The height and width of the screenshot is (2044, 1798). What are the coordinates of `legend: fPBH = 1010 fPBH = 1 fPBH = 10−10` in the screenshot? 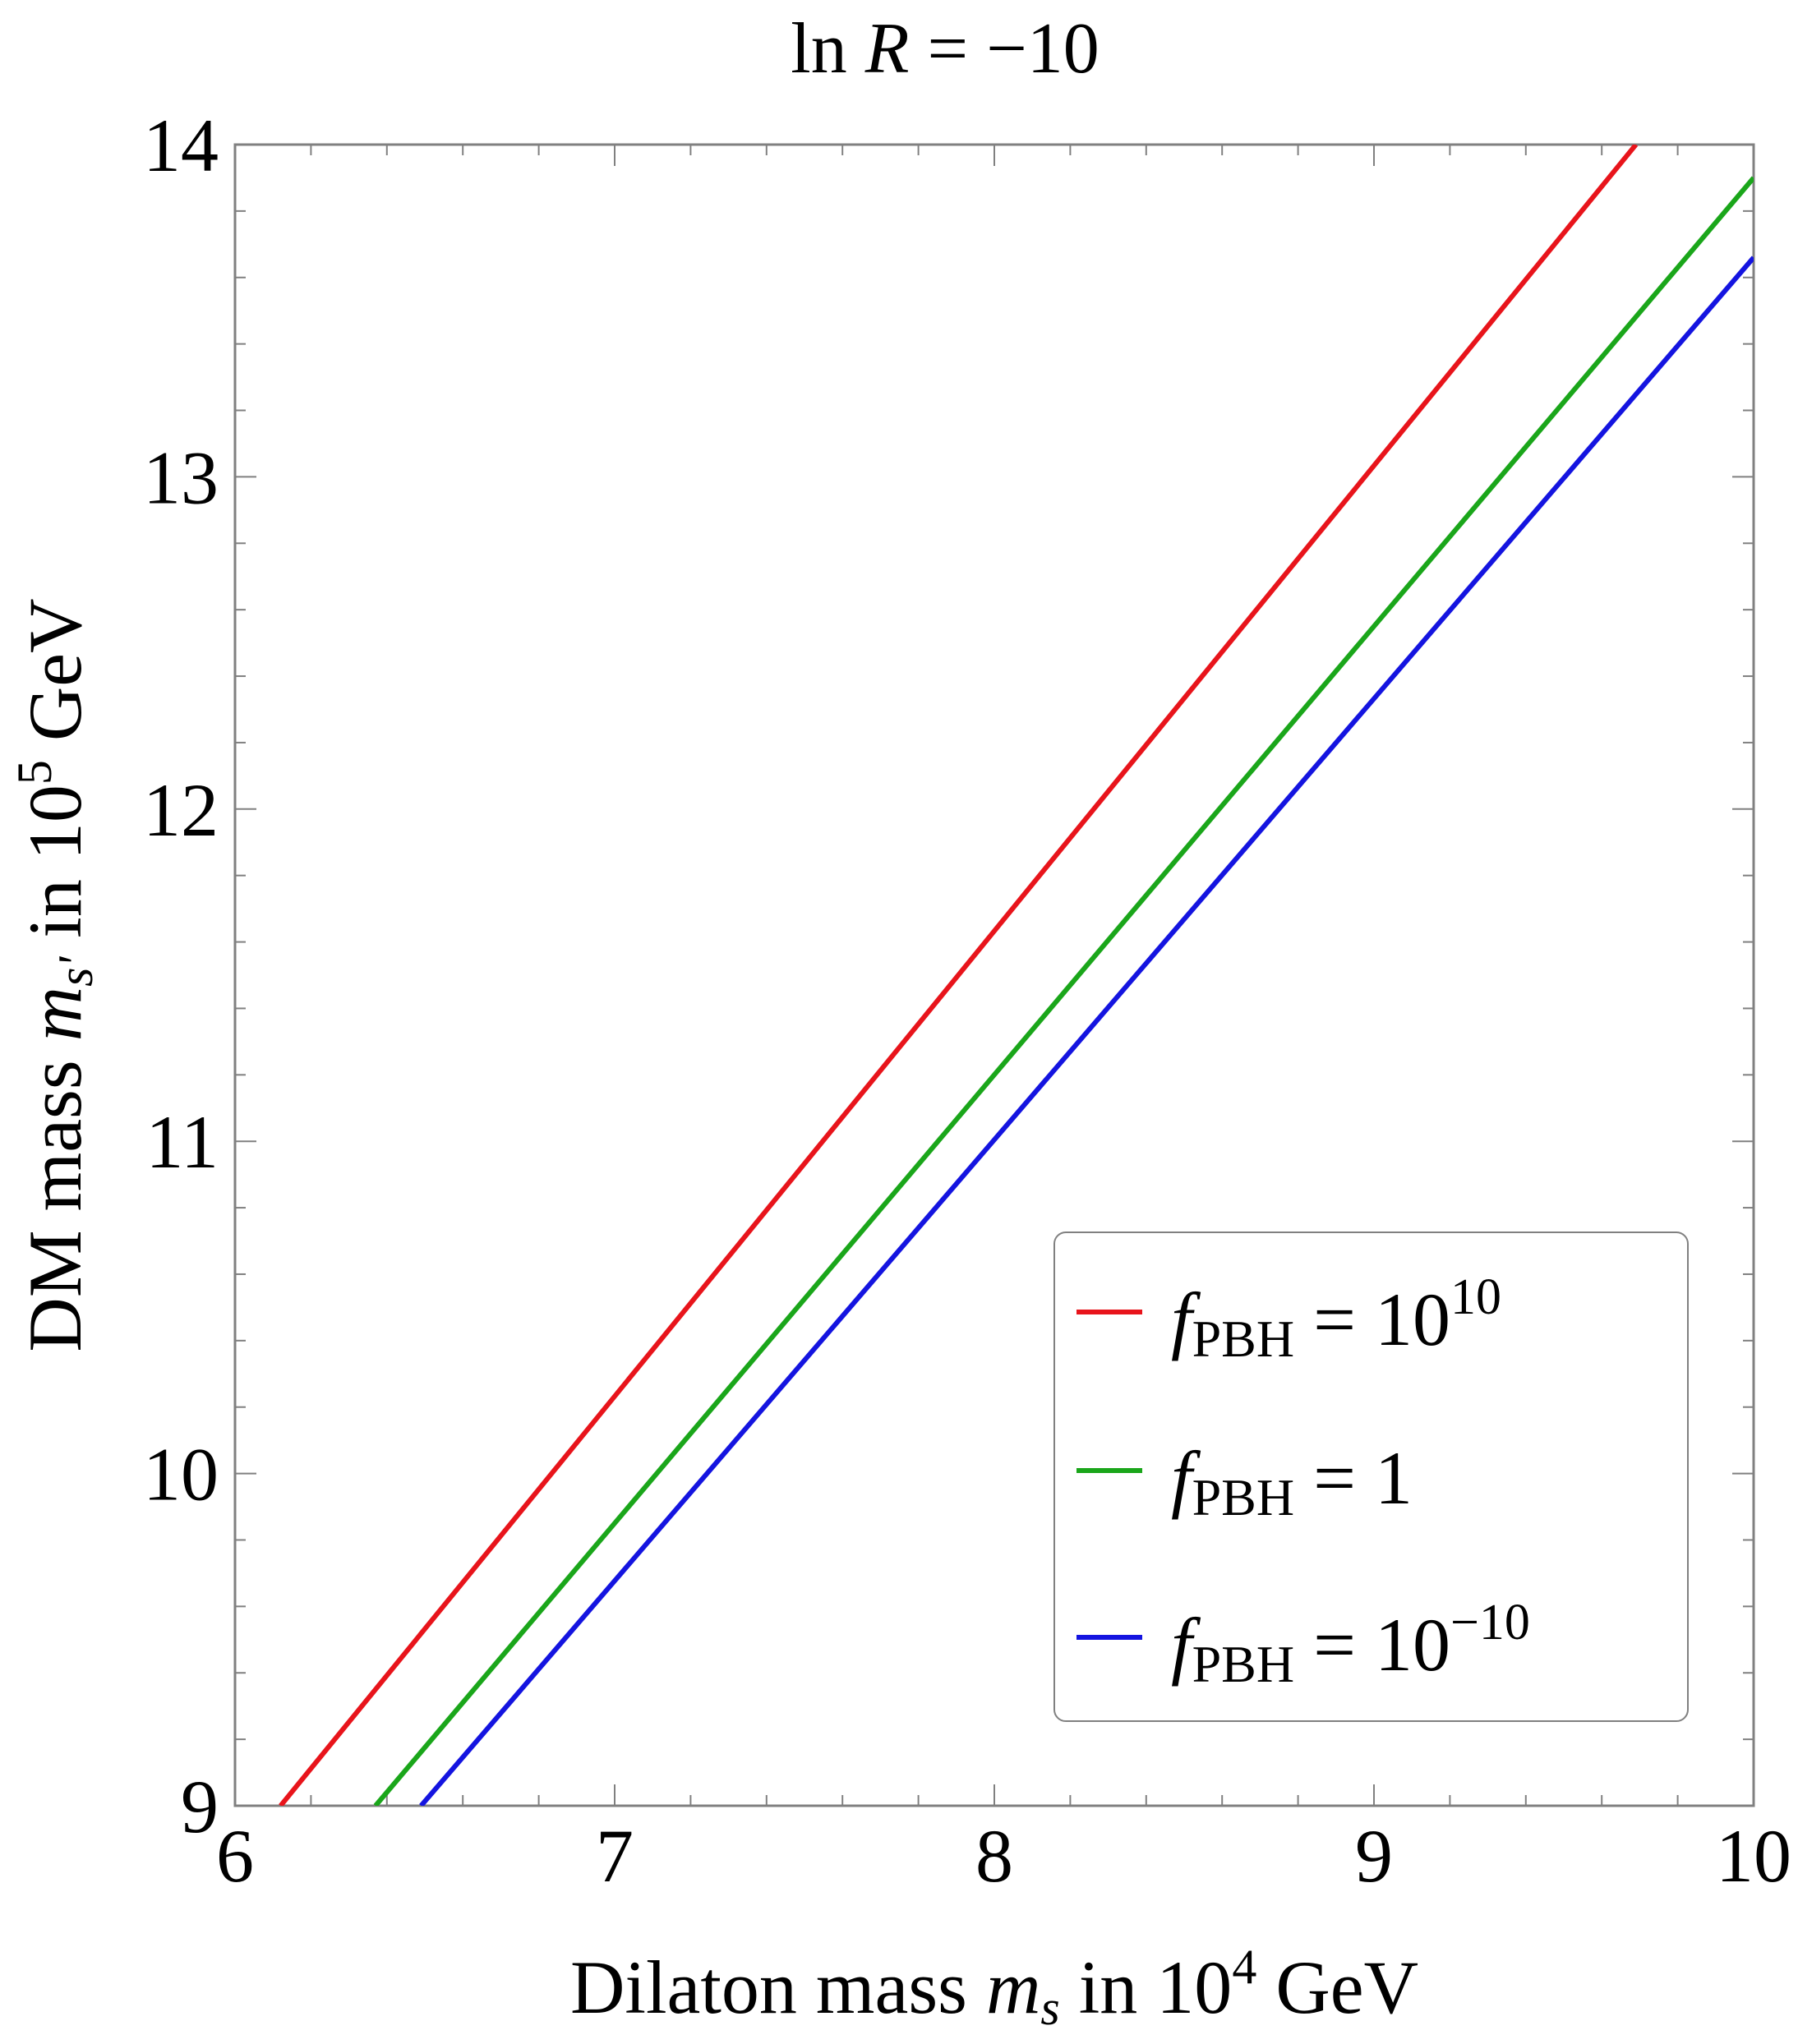 It's located at (1371, 1476).